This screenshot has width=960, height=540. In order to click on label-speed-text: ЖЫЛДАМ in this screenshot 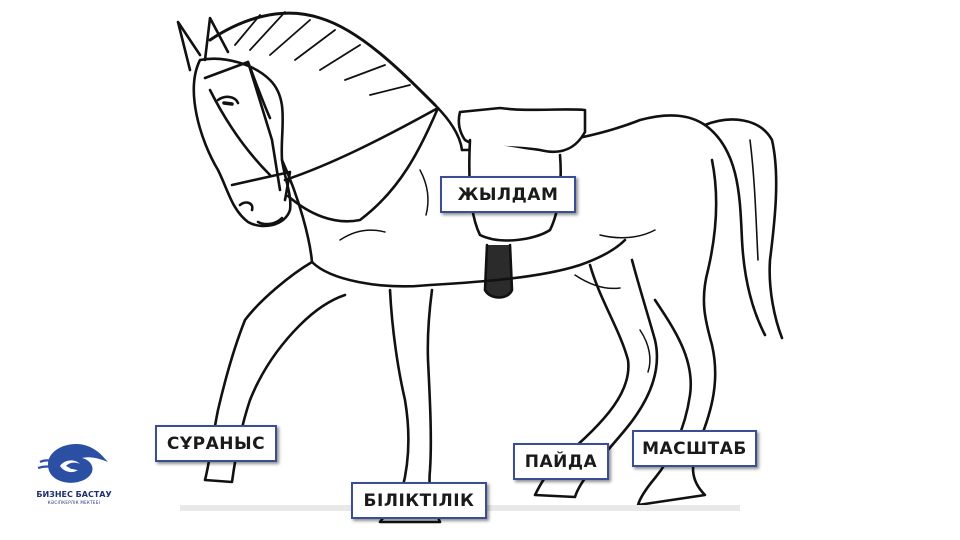, I will do `click(508, 194)`.